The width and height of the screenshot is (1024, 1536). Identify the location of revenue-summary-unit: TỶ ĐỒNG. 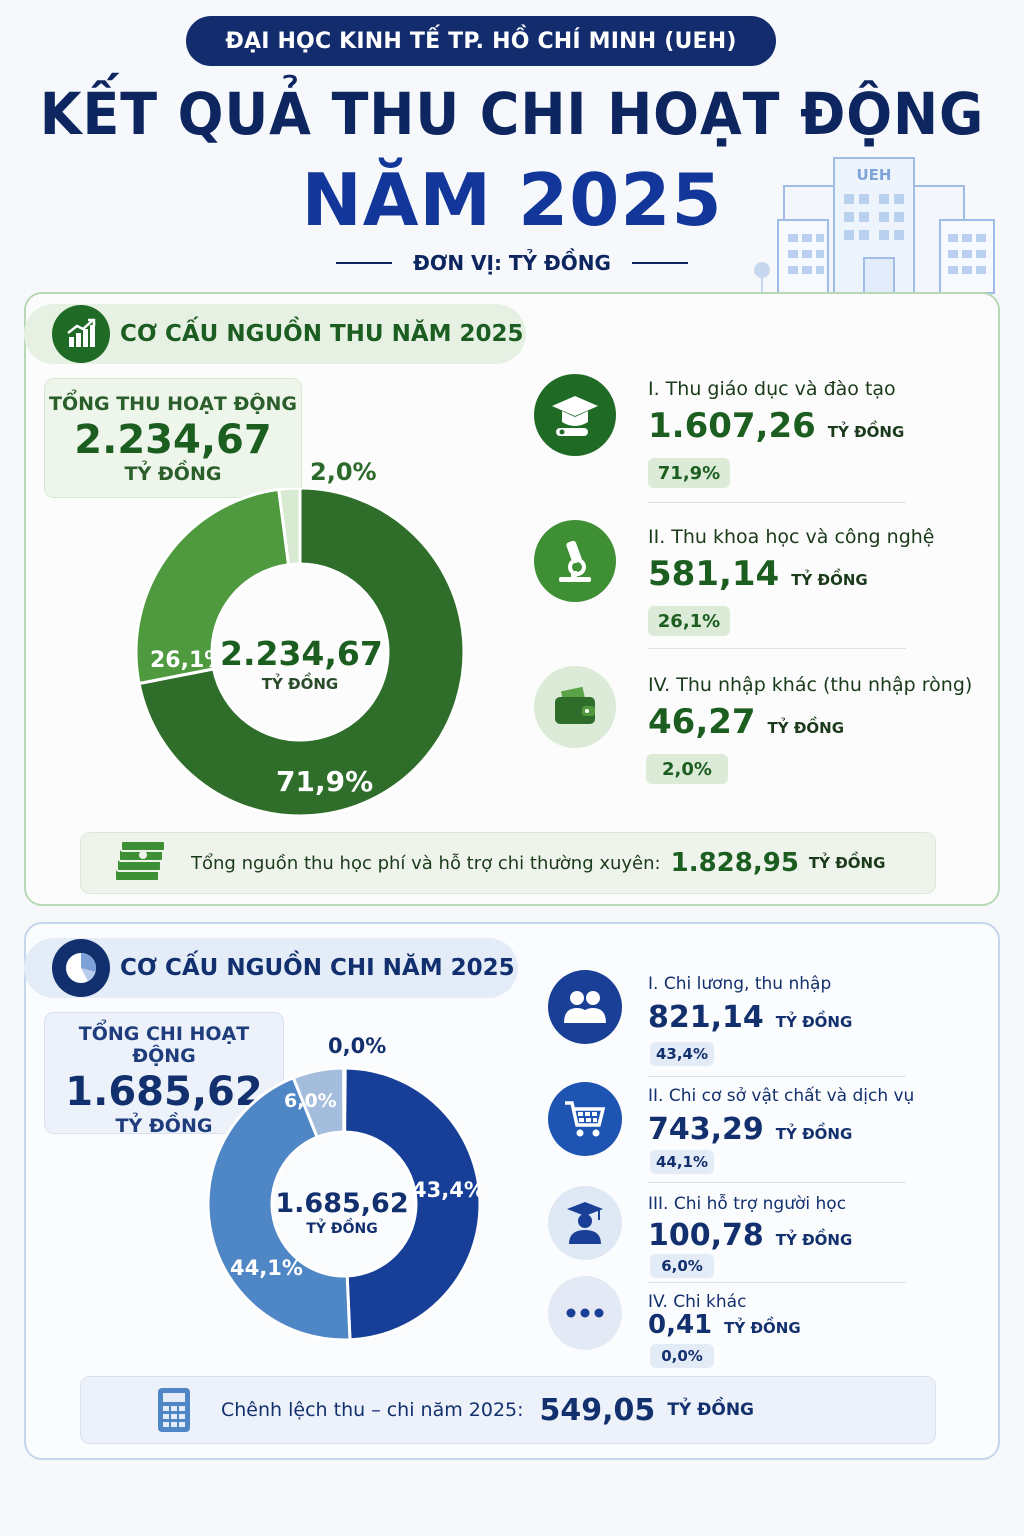
(847, 863).